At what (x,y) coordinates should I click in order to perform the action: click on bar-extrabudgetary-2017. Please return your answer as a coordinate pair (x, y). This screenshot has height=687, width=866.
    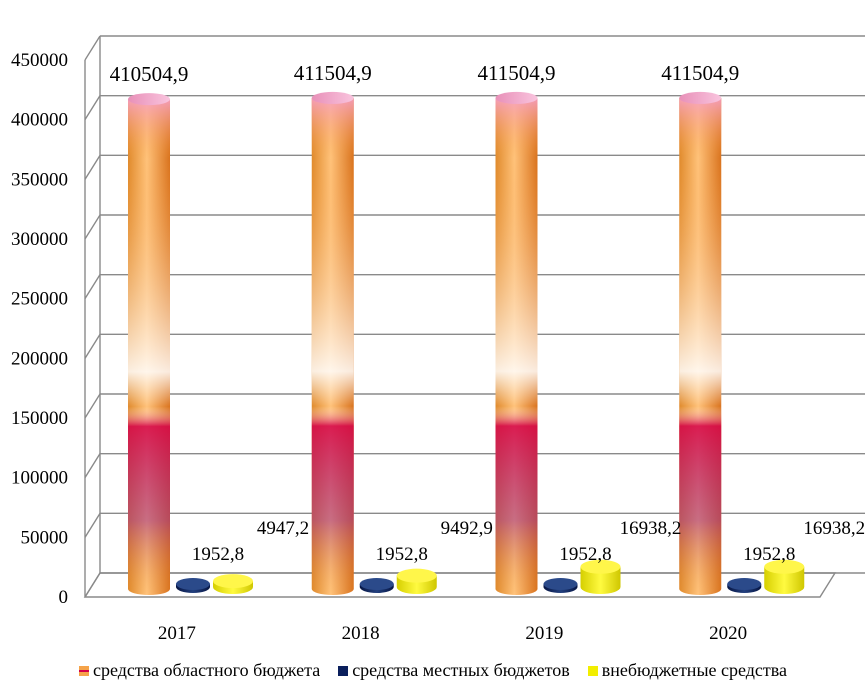
    Looking at the image, I should click on (233, 584).